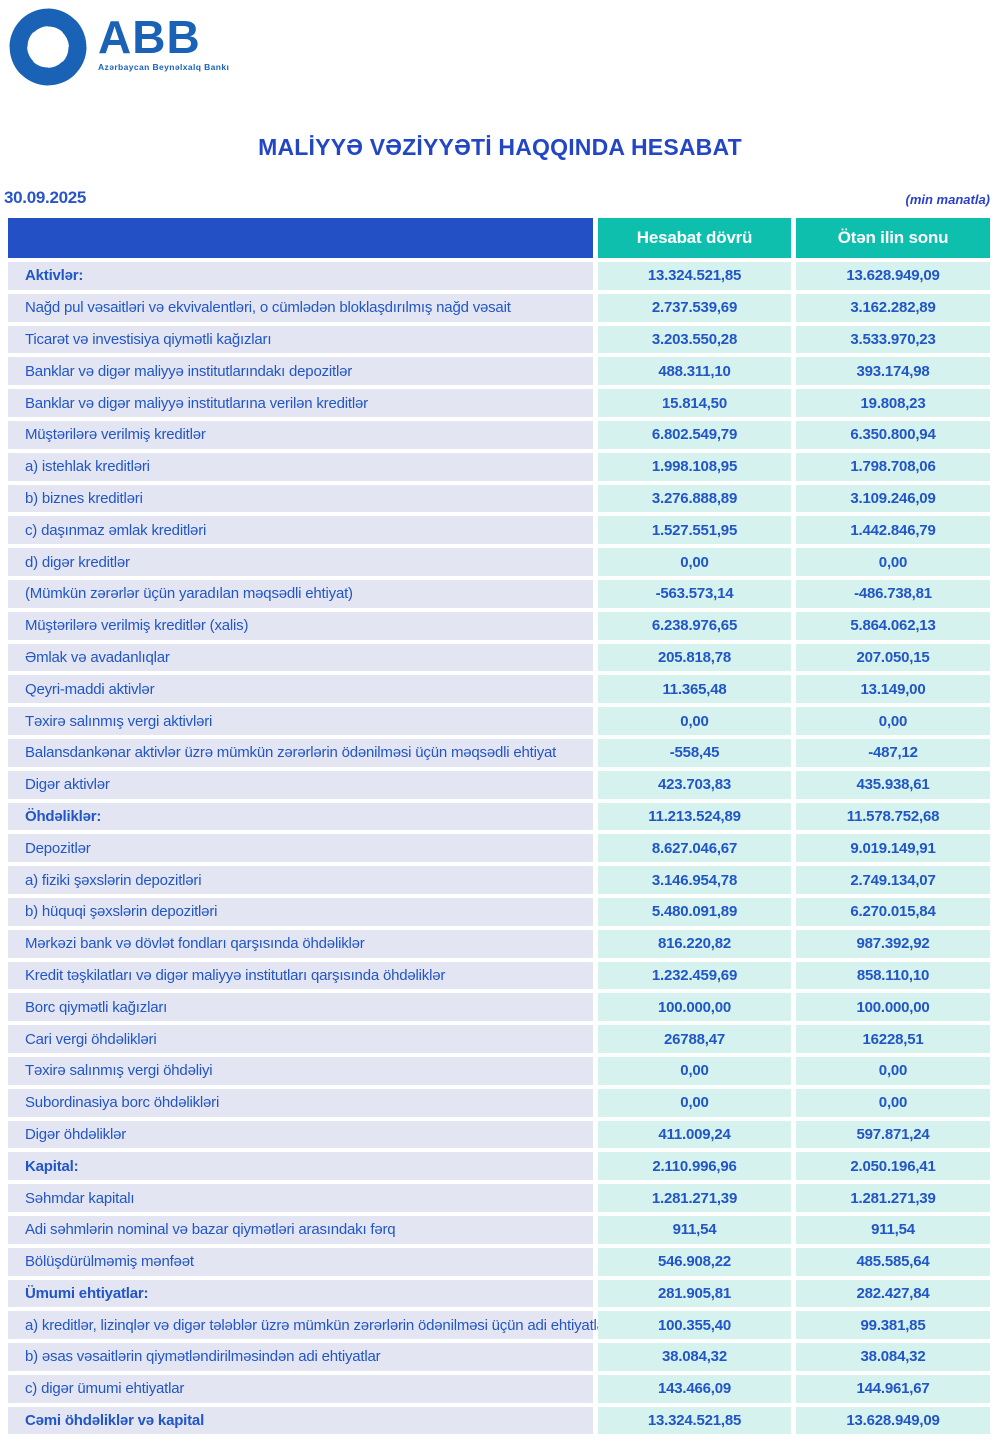 The image size is (1000, 1441). I want to click on row-label: Digər aktivlər, so click(300, 784).